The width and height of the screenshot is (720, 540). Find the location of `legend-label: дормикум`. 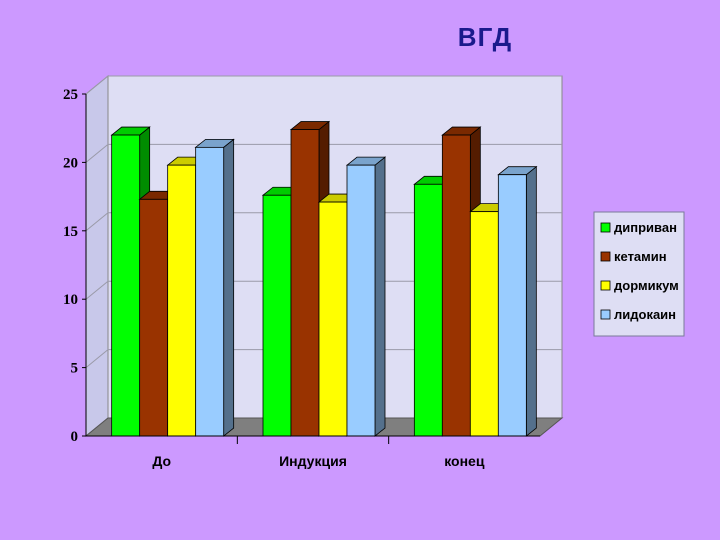

legend-label: дормикум is located at coordinates (646, 285).